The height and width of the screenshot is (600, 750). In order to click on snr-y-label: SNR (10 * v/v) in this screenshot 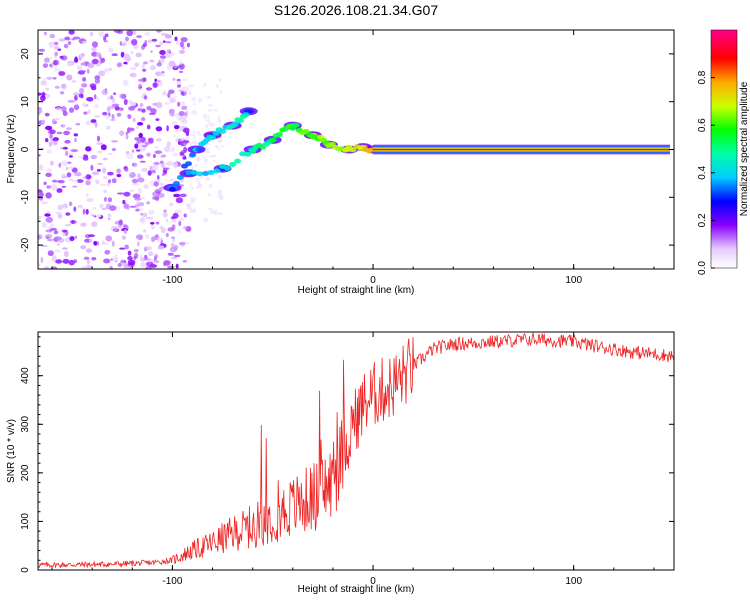, I will do `click(11, 451)`.